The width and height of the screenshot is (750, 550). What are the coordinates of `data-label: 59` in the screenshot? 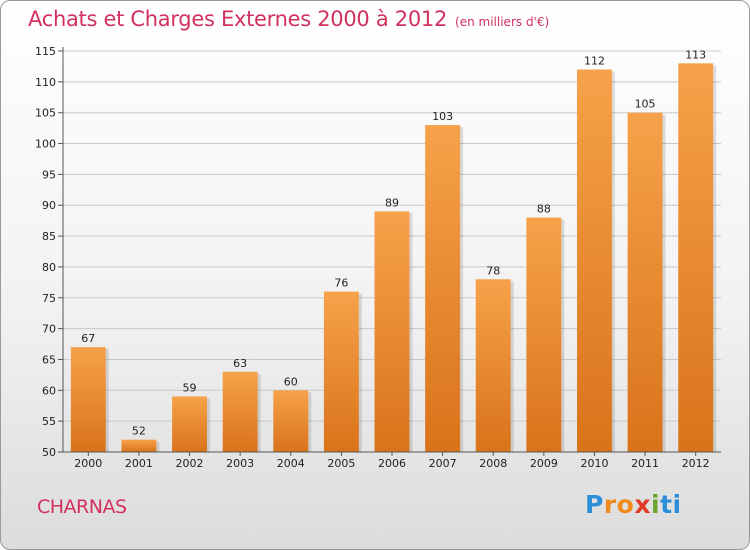 It's located at (190, 387).